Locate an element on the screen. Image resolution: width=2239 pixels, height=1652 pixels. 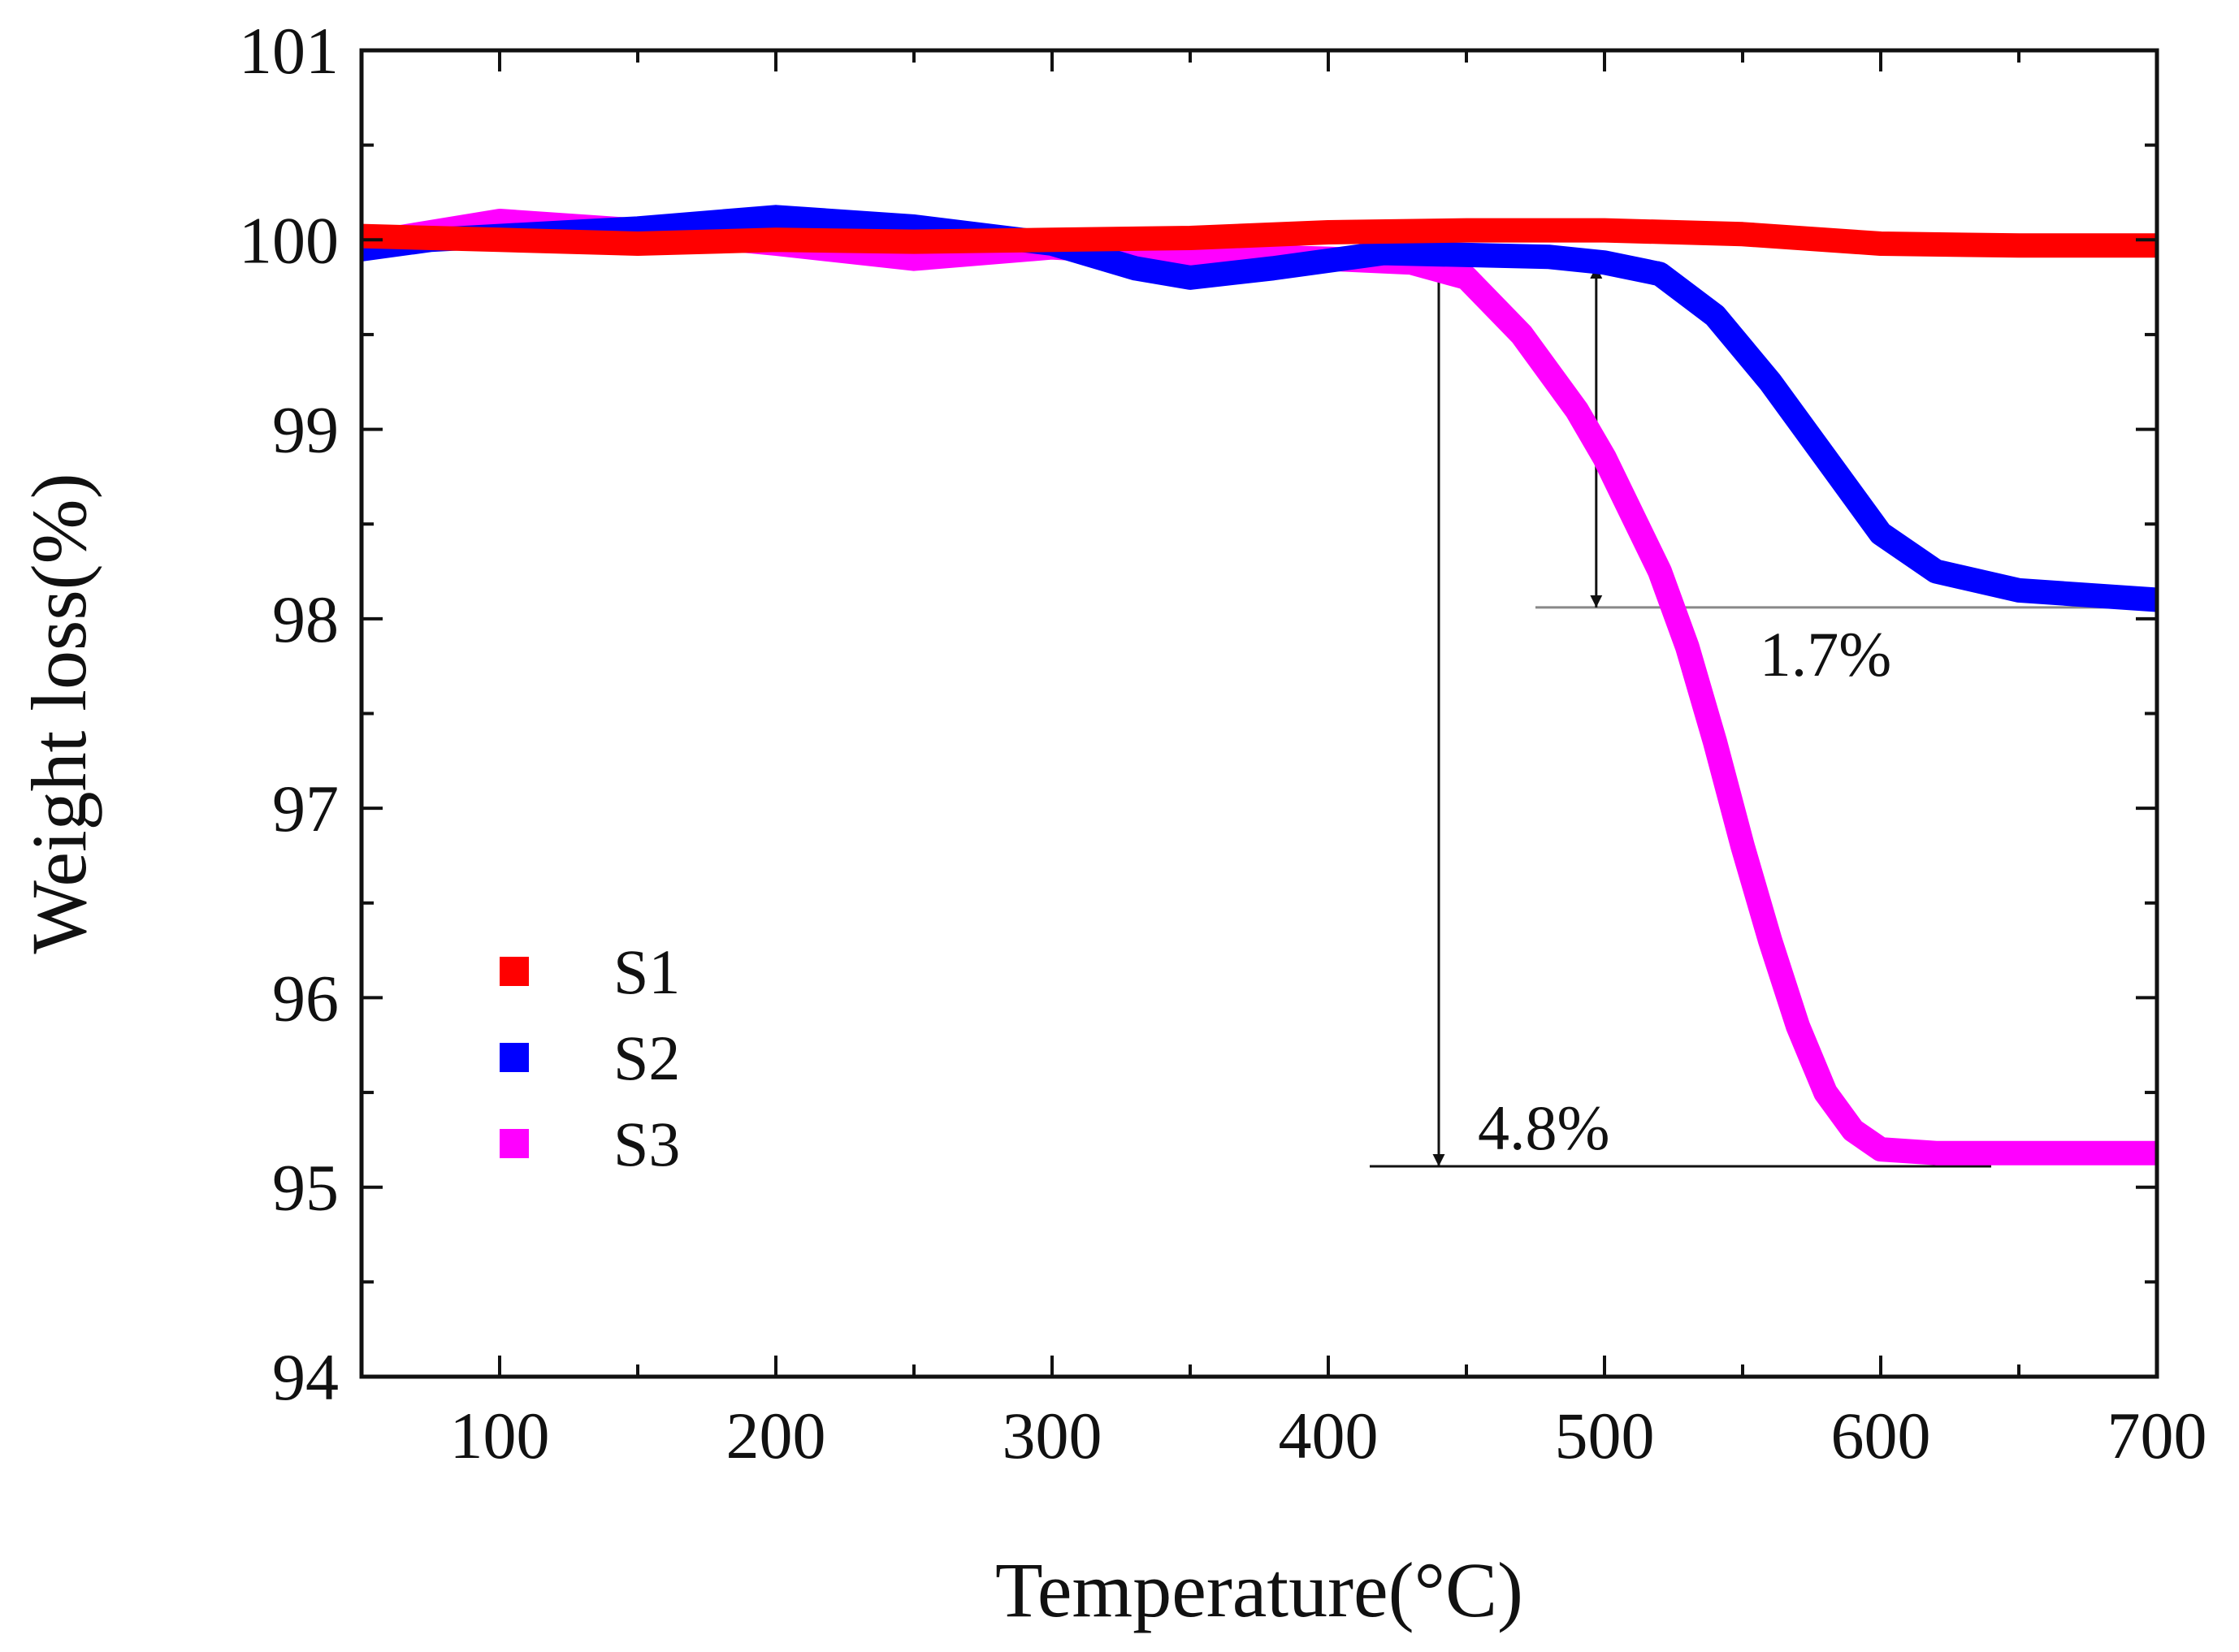
legend-swatch-s3 is located at coordinates (514, 1144).